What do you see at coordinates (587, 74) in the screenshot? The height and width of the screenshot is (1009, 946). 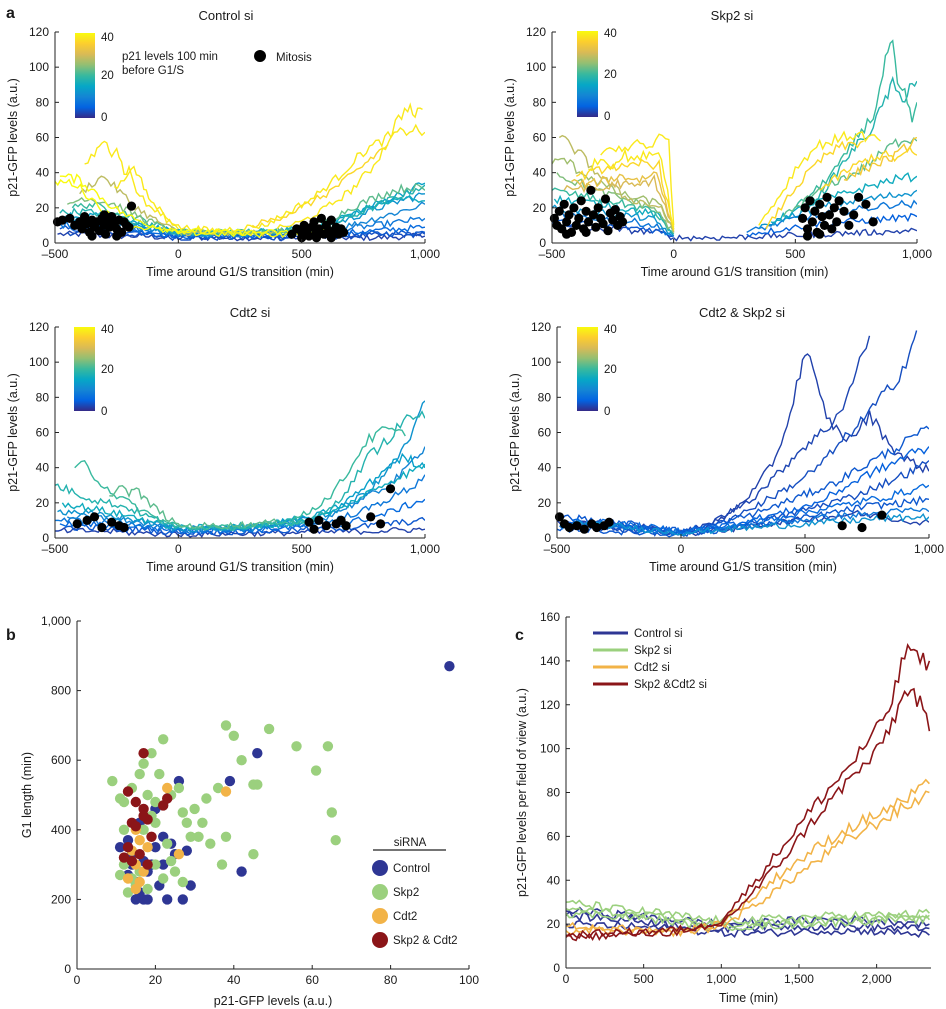 I see `colorbar-gradient` at bounding box center [587, 74].